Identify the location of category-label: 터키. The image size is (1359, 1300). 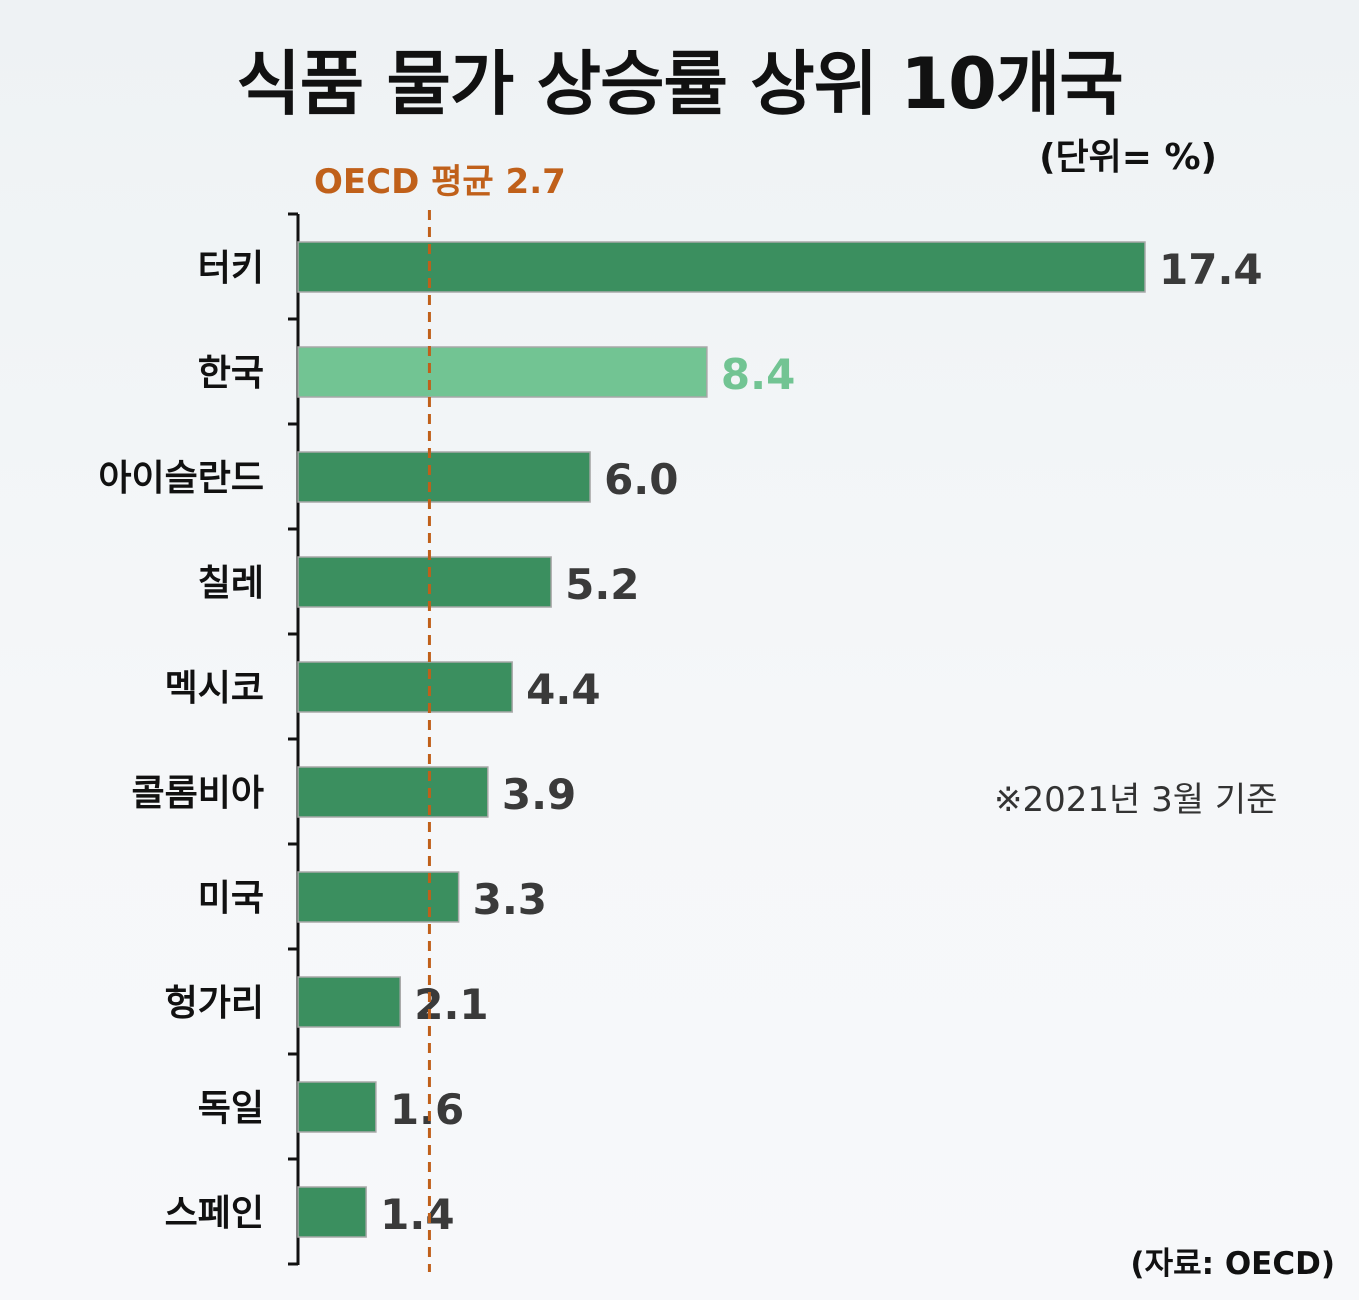
(231, 268).